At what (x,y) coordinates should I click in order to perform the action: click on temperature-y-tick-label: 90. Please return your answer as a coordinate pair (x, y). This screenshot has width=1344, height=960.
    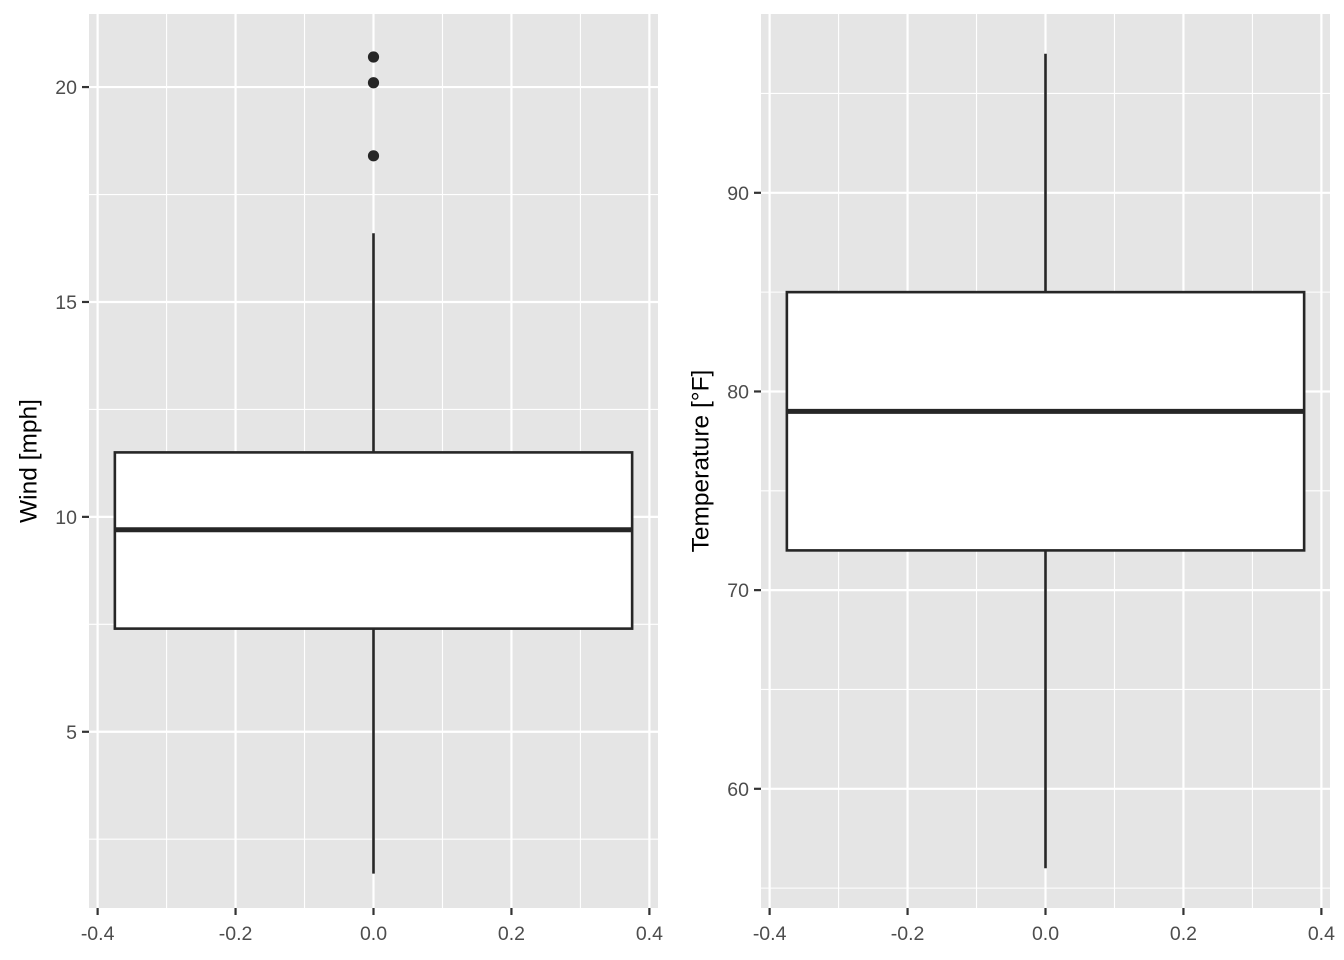
    Looking at the image, I should click on (738, 194).